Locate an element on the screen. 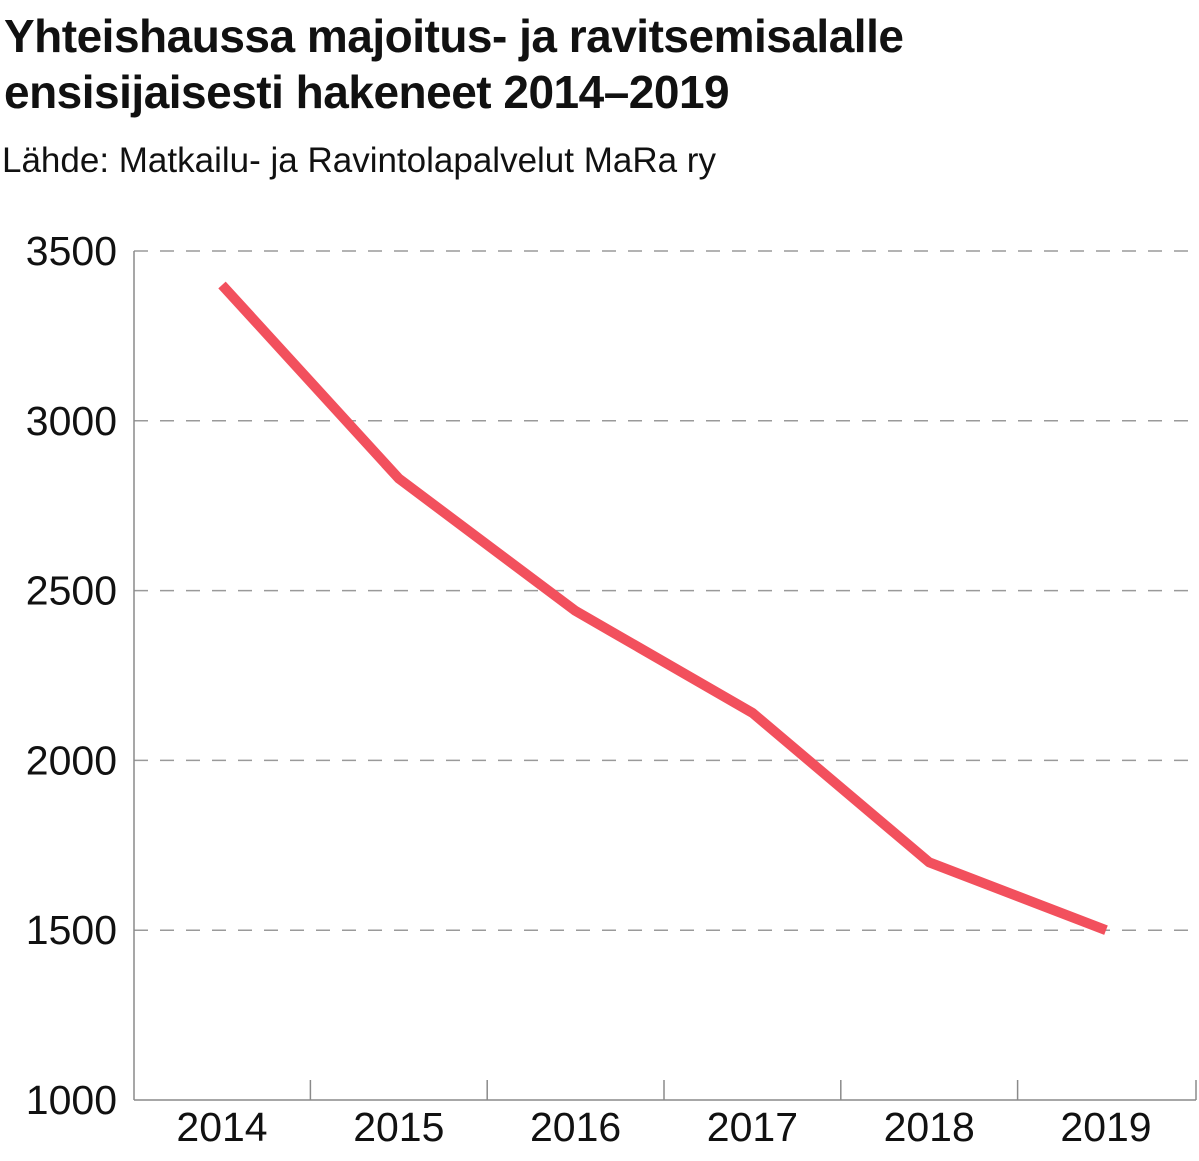 The width and height of the screenshot is (1199, 1161). x-tick-label-2014: 2014 is located at coordinates (221, 1127).